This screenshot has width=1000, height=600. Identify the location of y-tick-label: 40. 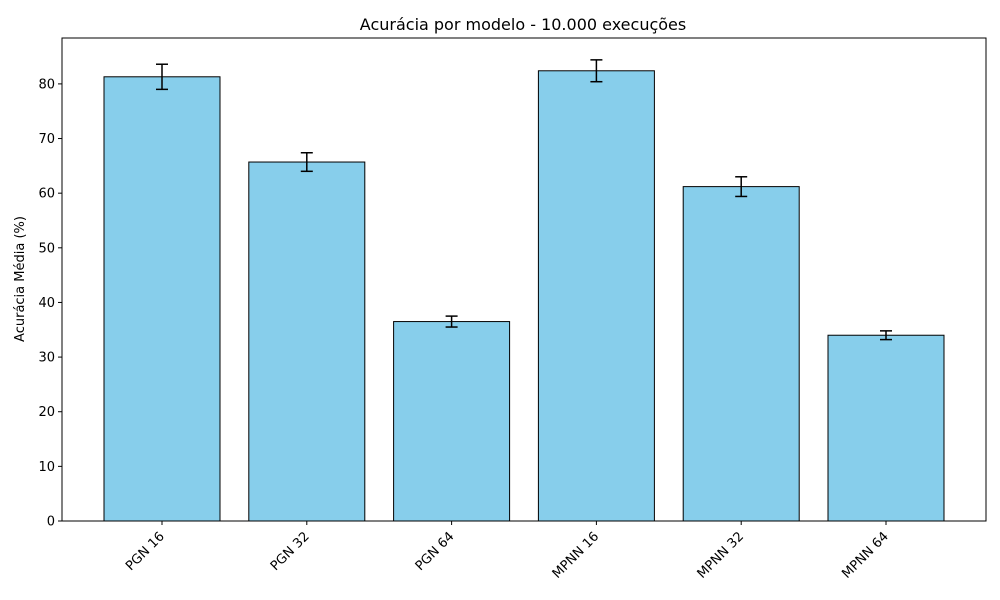
(46, 303).